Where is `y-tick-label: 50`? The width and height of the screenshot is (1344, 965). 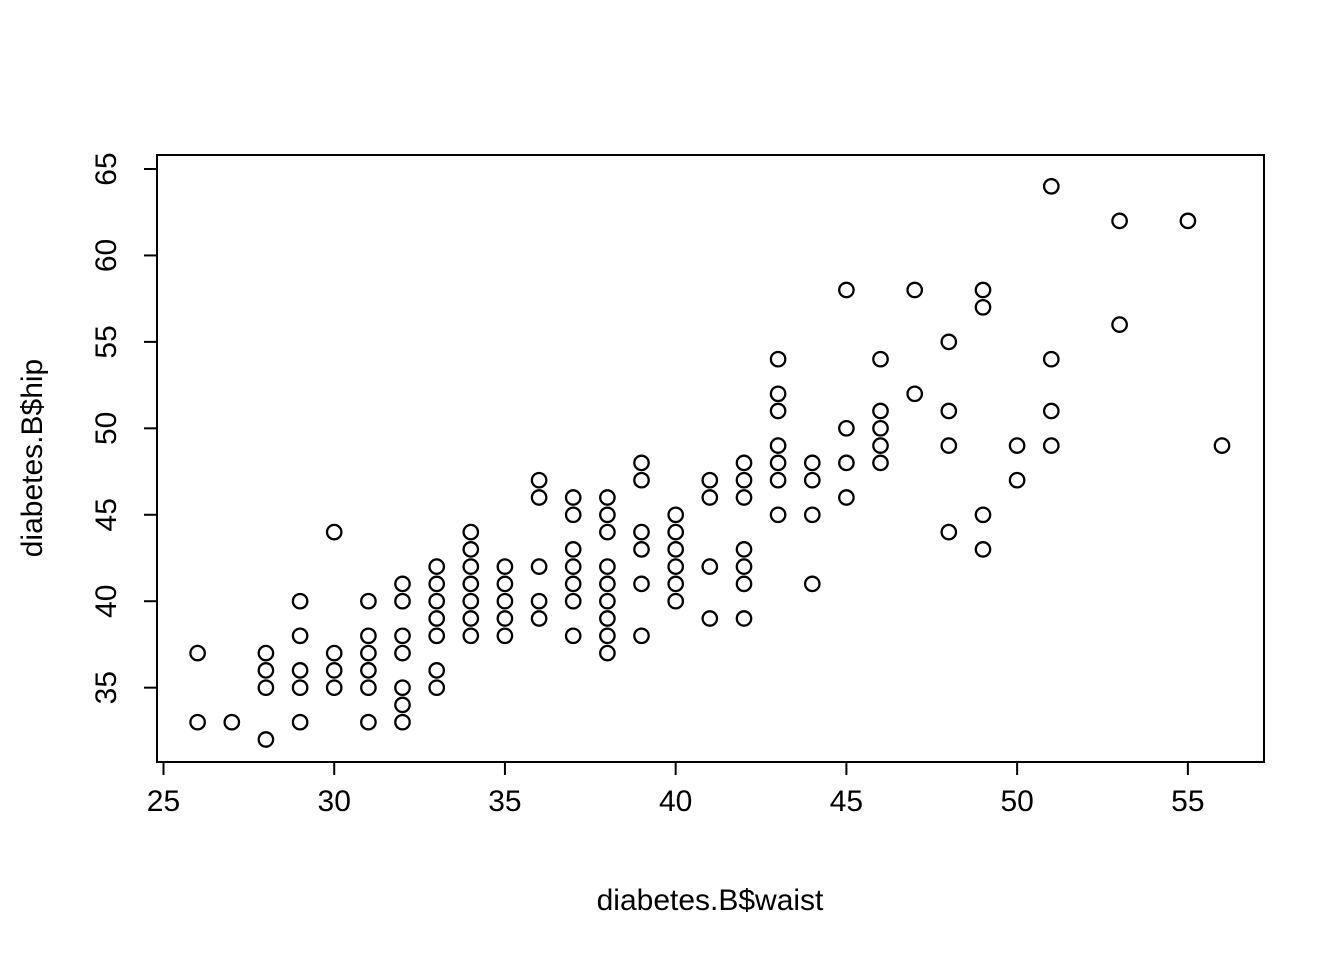
y-tick-label: 50 is located at coordinates (106, 428).